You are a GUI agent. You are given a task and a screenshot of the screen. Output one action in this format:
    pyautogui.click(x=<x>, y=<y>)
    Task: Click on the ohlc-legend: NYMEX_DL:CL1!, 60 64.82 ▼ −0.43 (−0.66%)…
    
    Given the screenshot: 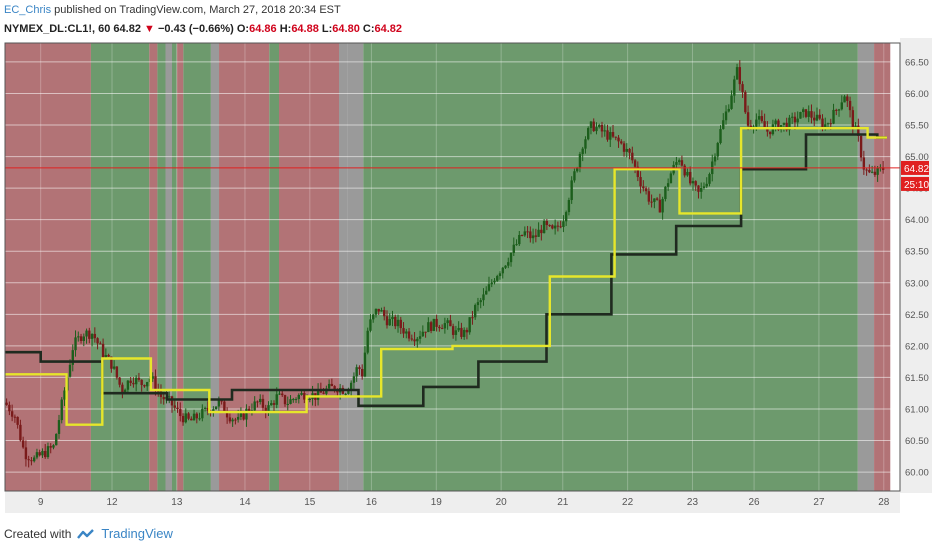 What is the action you would take?
    pyautogui.click(x=203, y=29)
    